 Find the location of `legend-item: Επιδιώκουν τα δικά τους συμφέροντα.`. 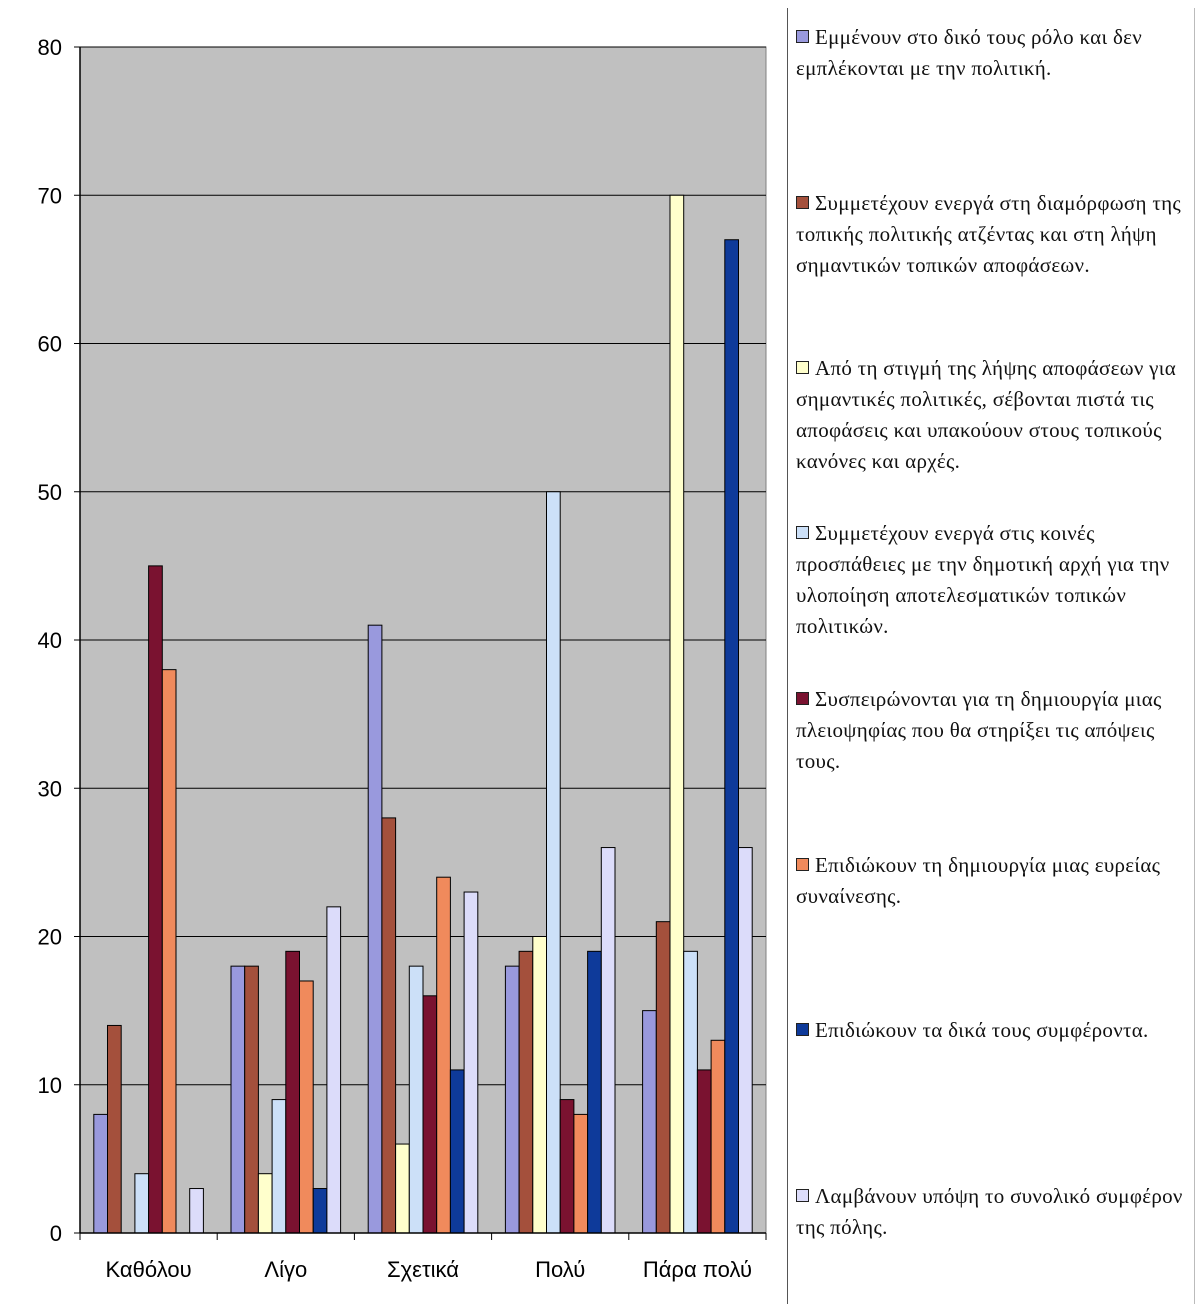

legend-item: Επιδιώκουν τα δικά τους συμφέροντα. is located at coordinates (992, 1030).